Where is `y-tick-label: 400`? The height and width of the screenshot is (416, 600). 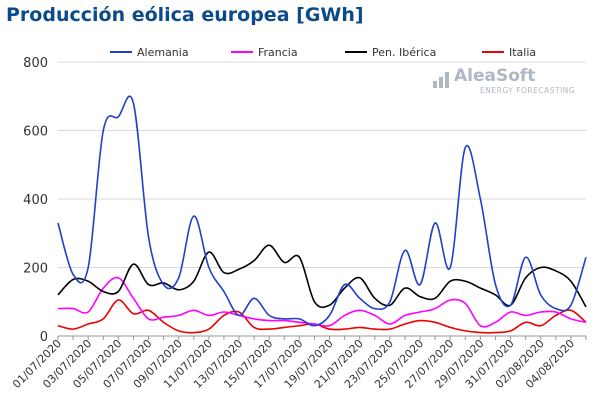 y-tick-label: 400 is located at coordinates (35, 200).